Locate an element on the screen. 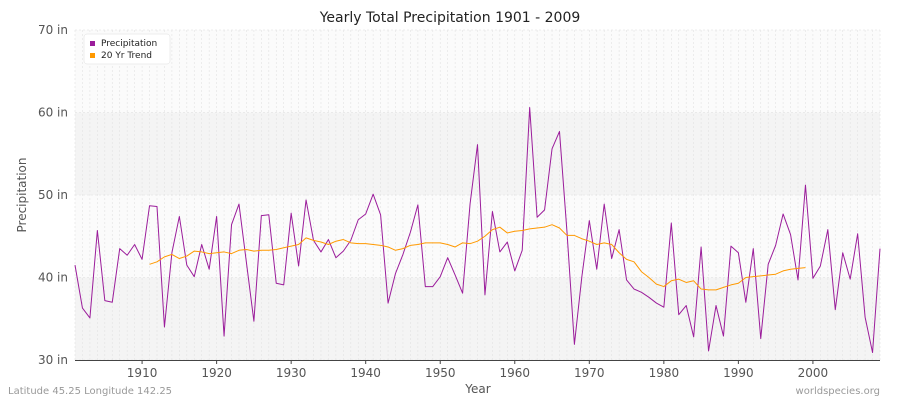  x-tick-label: 1920 is located at coordinates (216, 373).